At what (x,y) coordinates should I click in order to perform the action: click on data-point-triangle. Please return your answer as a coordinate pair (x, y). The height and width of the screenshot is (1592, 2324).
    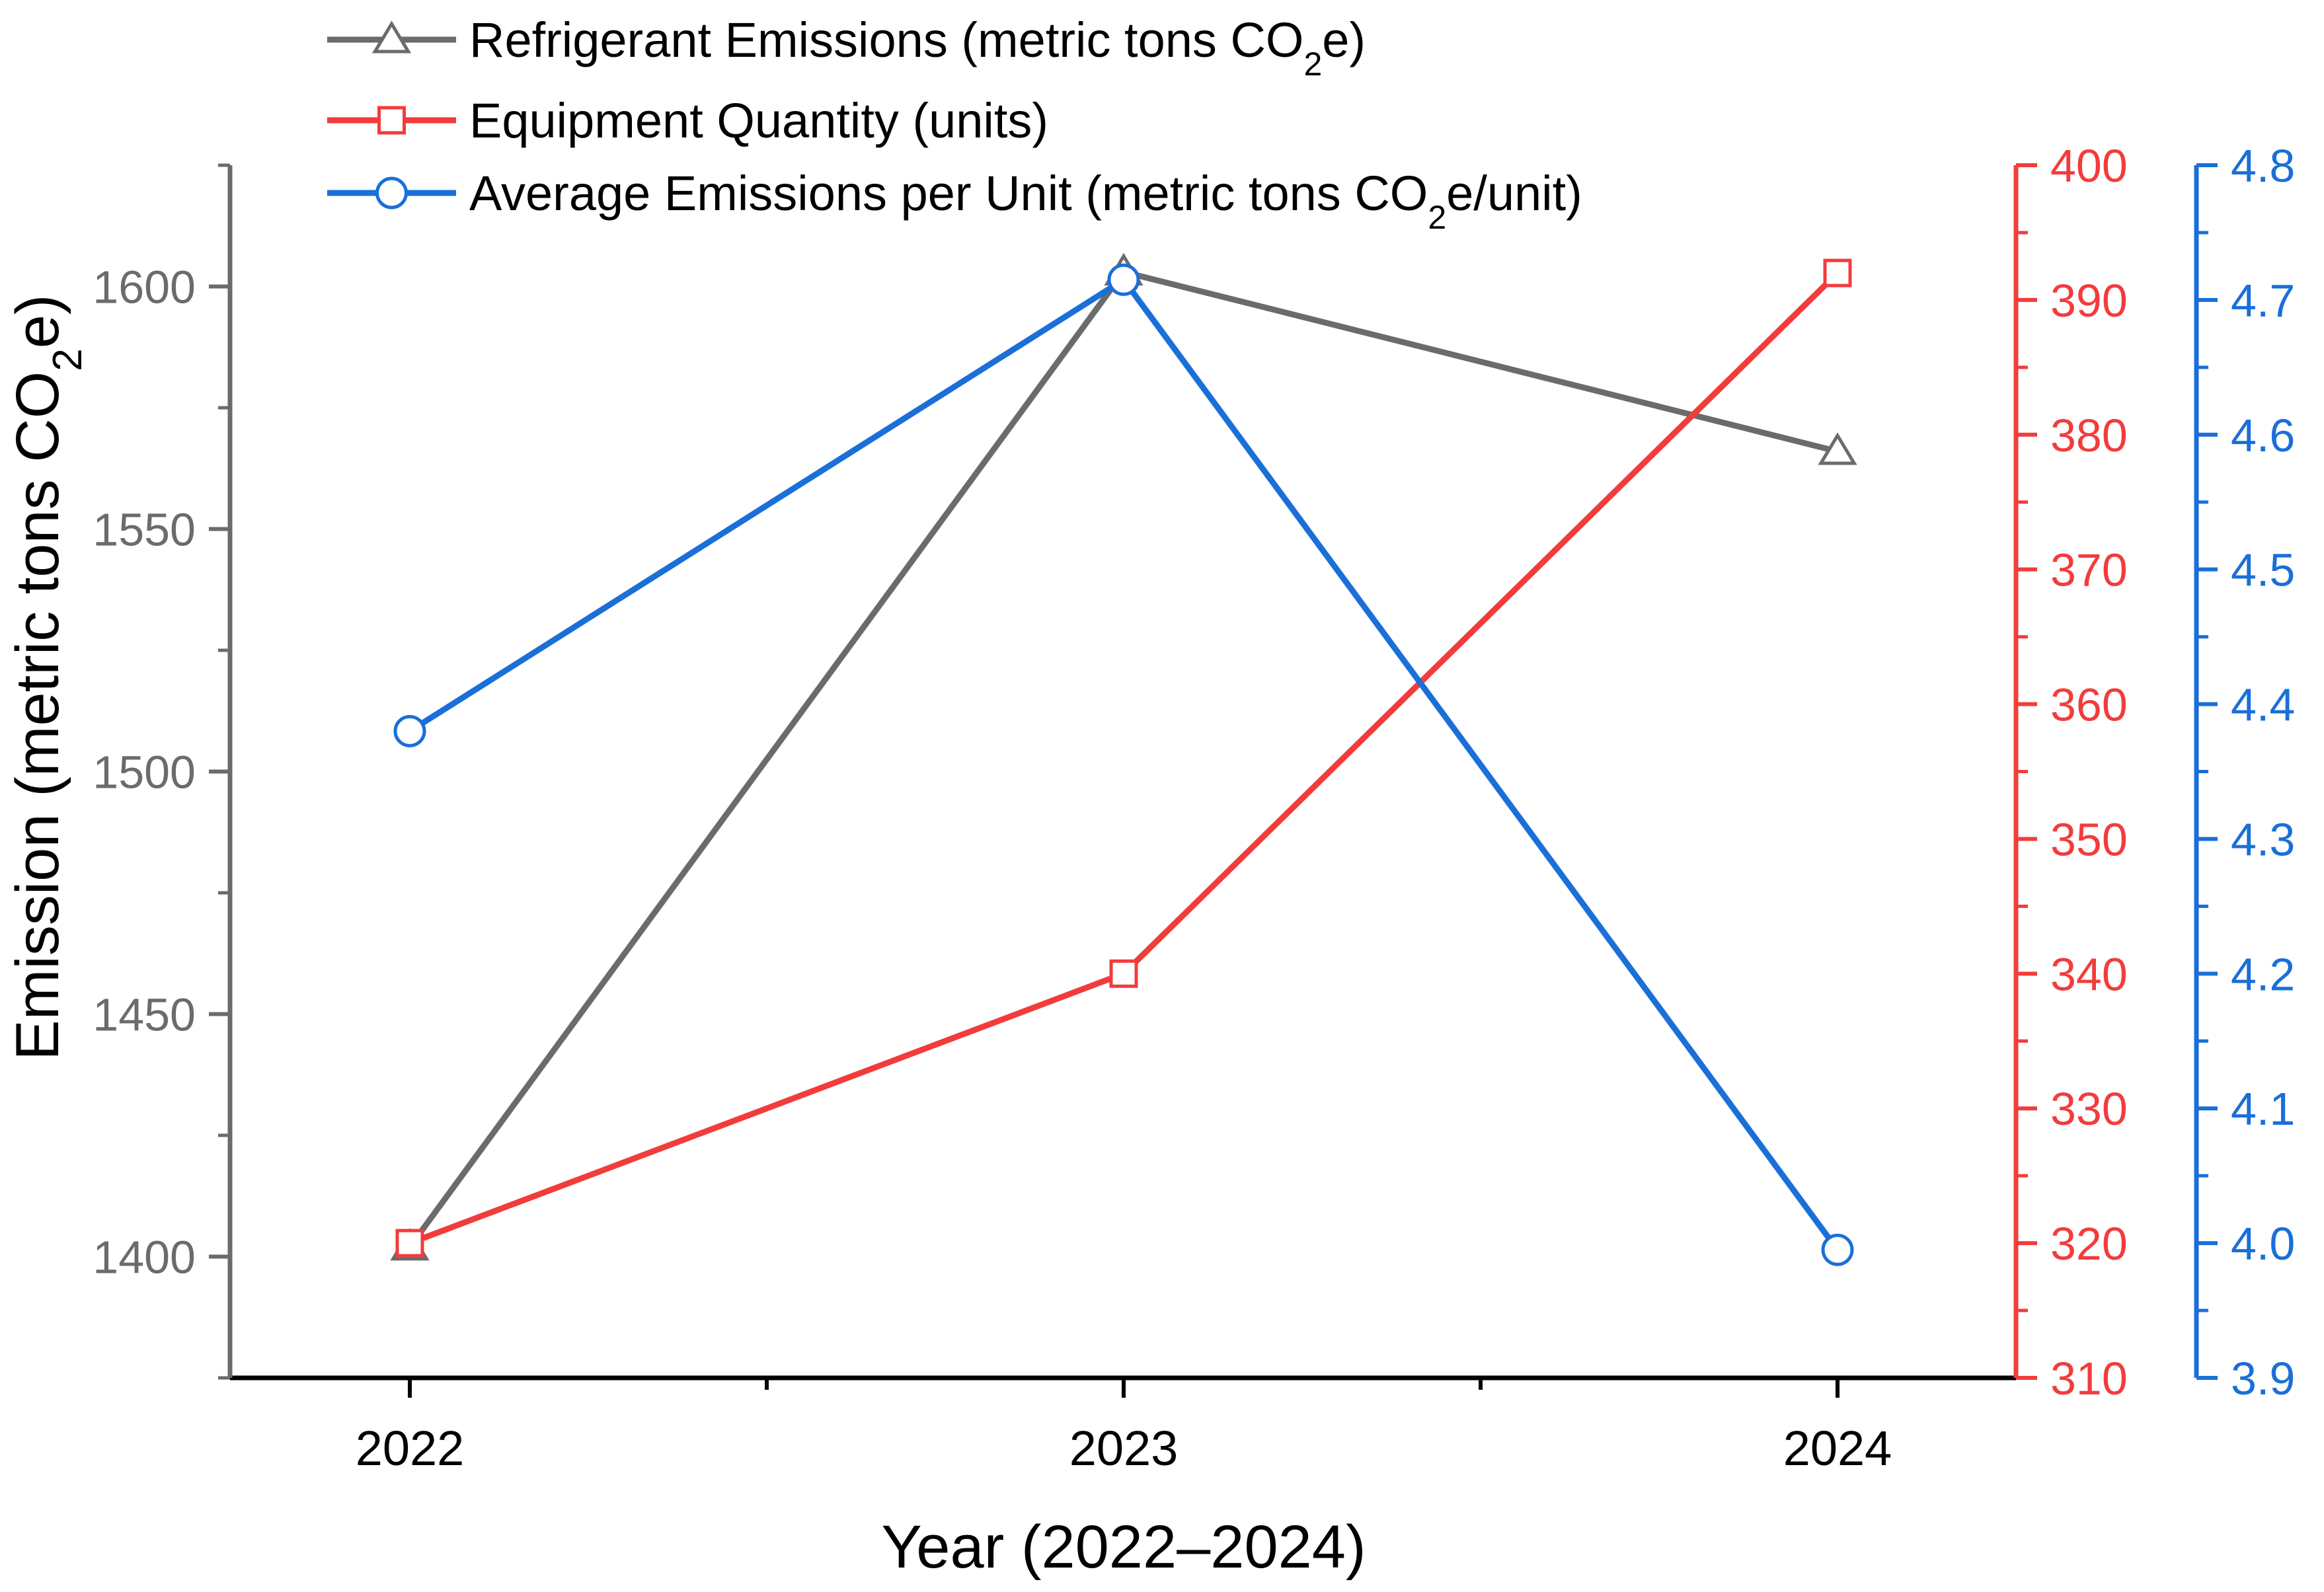
    Looking at the image, I should click on (1837, 448).